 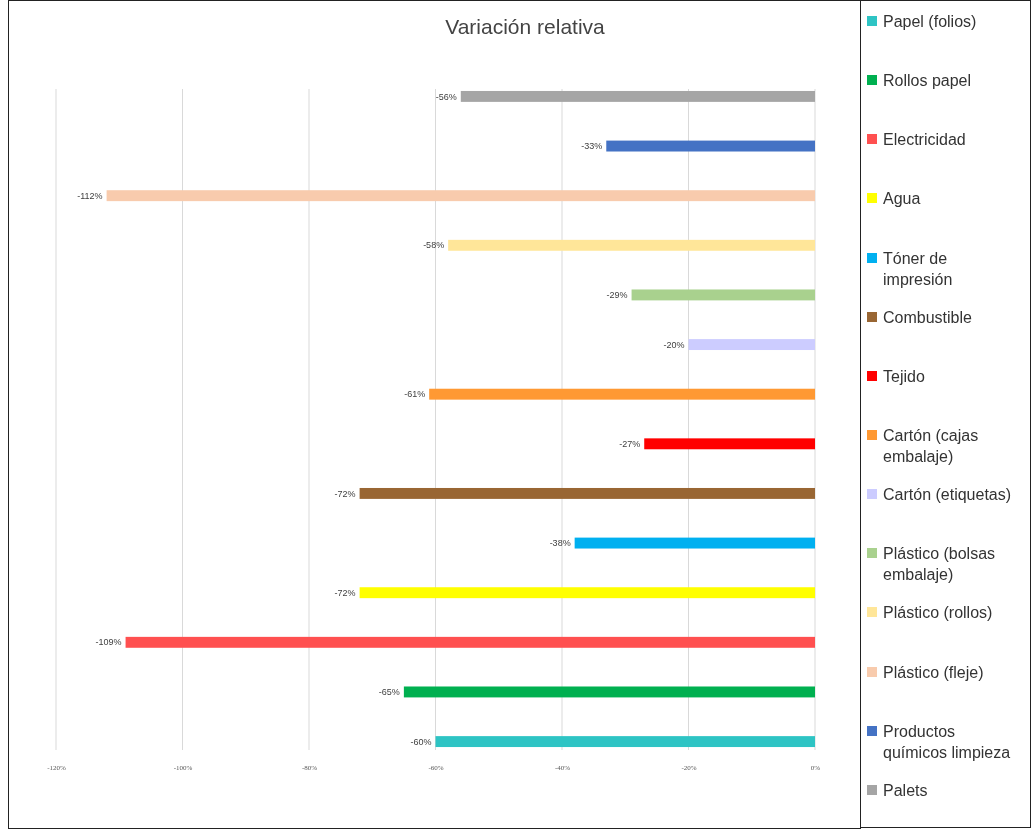 What do you see at coordinates (918, 268) in the screenshot?
I see `legend-label: Tóner de impresión` at bounding box center [918, 268].